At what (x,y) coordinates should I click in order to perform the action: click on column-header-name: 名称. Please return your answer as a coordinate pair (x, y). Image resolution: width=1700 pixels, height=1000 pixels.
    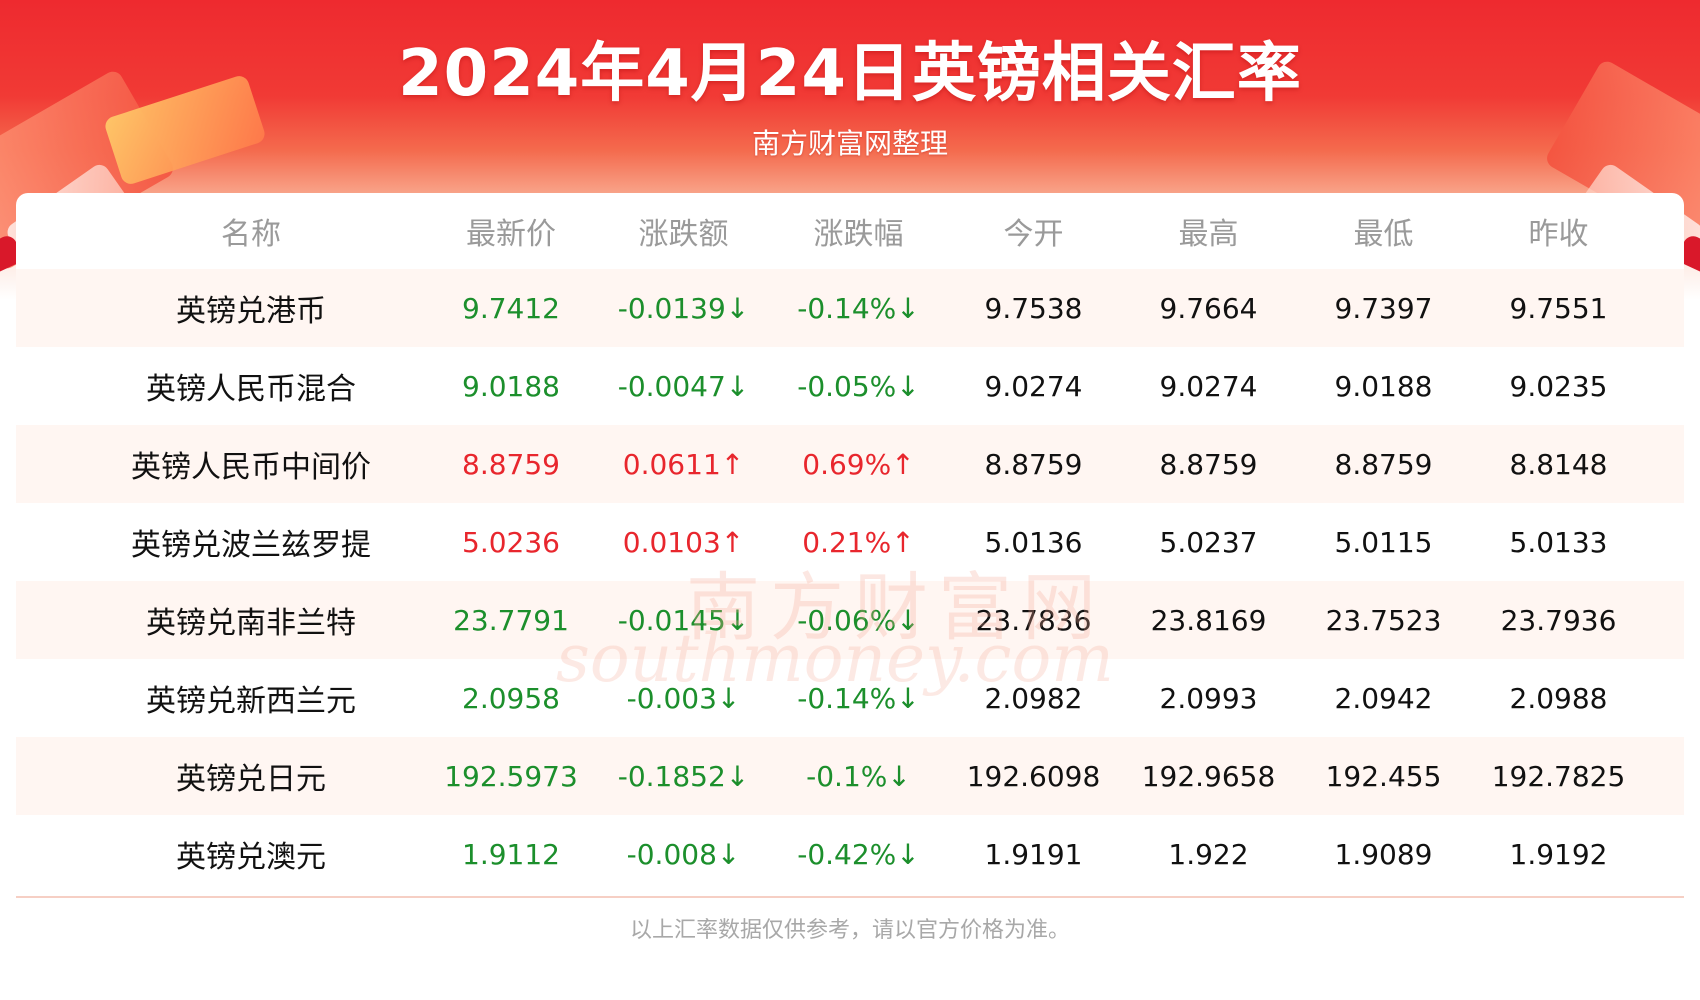
    Looking at the image, I should click on (251, 234).